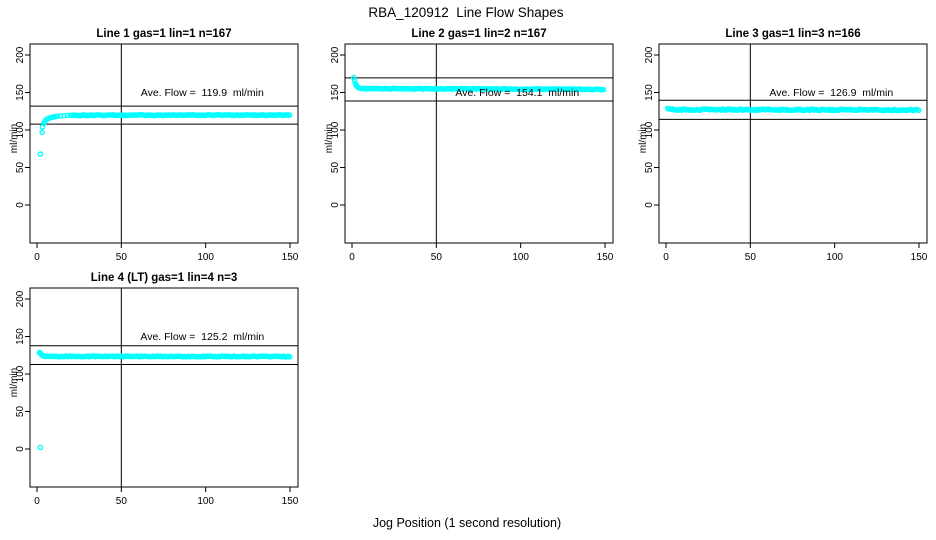 Image resolution: width=936 pixels, height=540 pixels. I want to click on average-flow-label: Ave. Flow = 125.2 ml/min, so click(202, 337).